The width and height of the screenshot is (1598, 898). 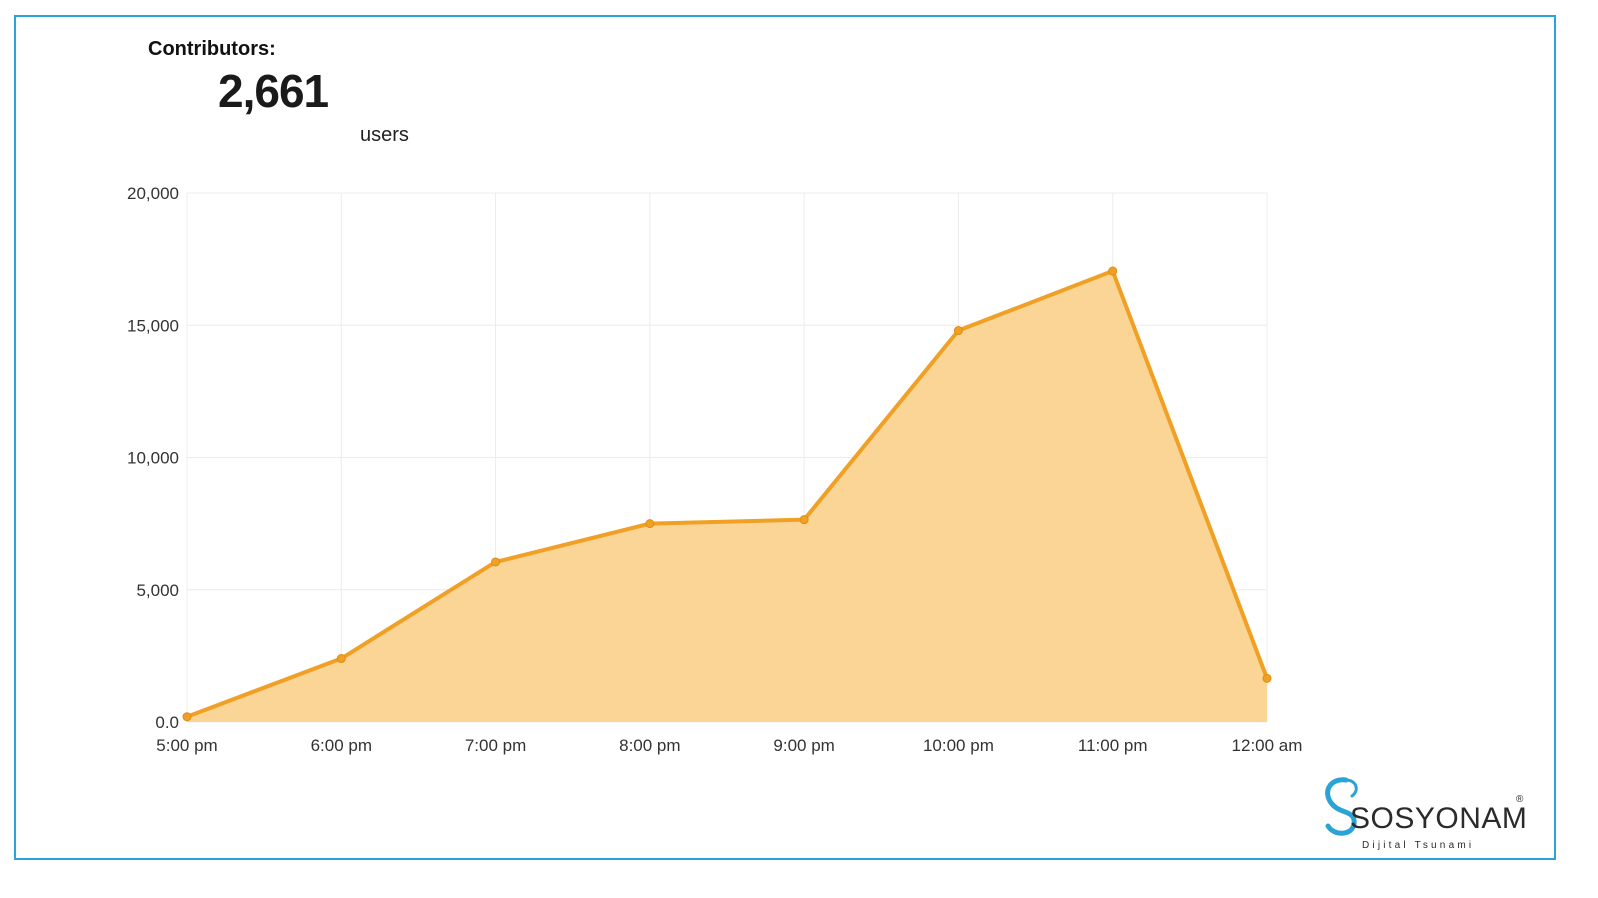 What do you see at coordinates (167, 722) in the screenshot?
I see `y-tick-label: 0.0` at bounding box center [167, 722].